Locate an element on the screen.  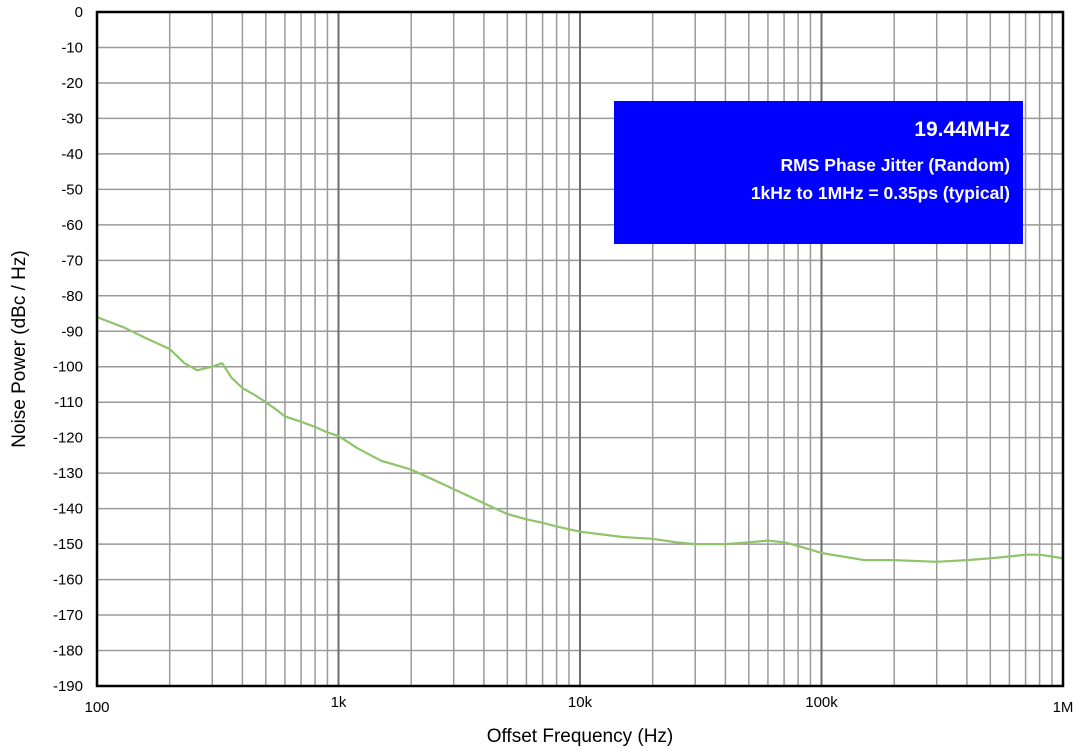
y-tick-label: -110 is located at coordinates (68, 402).